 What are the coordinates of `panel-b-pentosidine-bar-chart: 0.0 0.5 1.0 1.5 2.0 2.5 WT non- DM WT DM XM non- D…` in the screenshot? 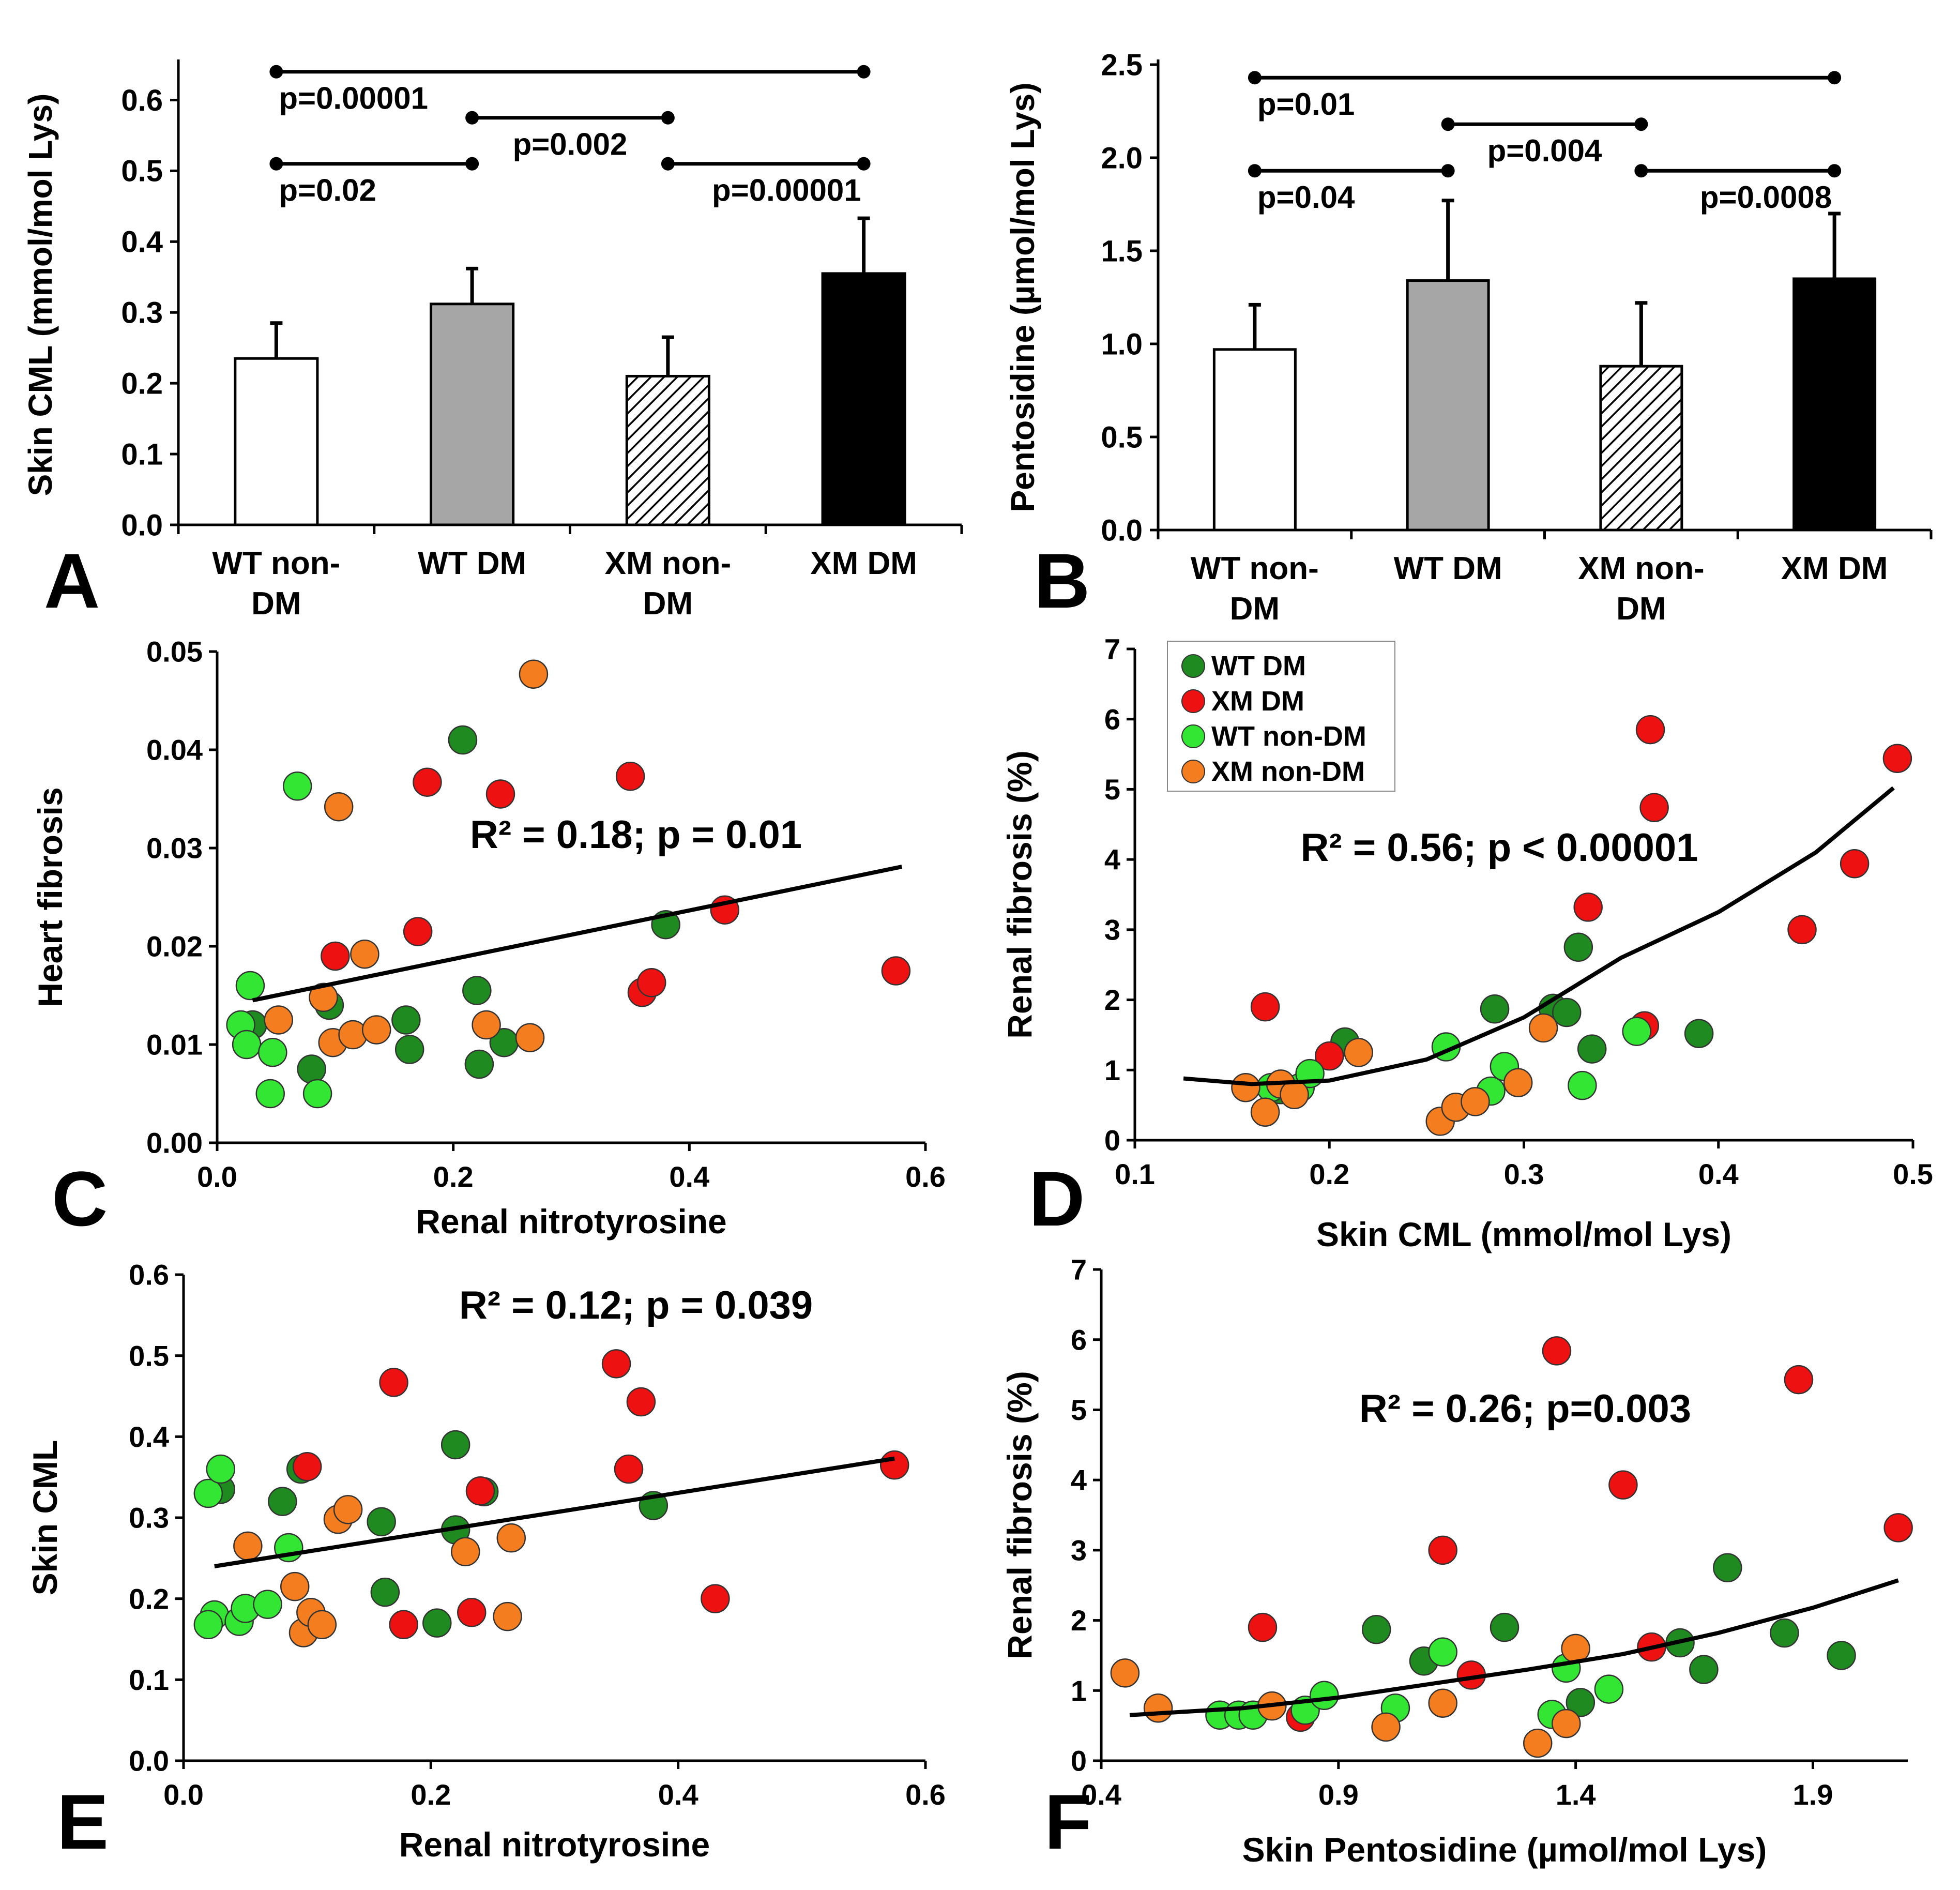 It's located at (1468, 337).